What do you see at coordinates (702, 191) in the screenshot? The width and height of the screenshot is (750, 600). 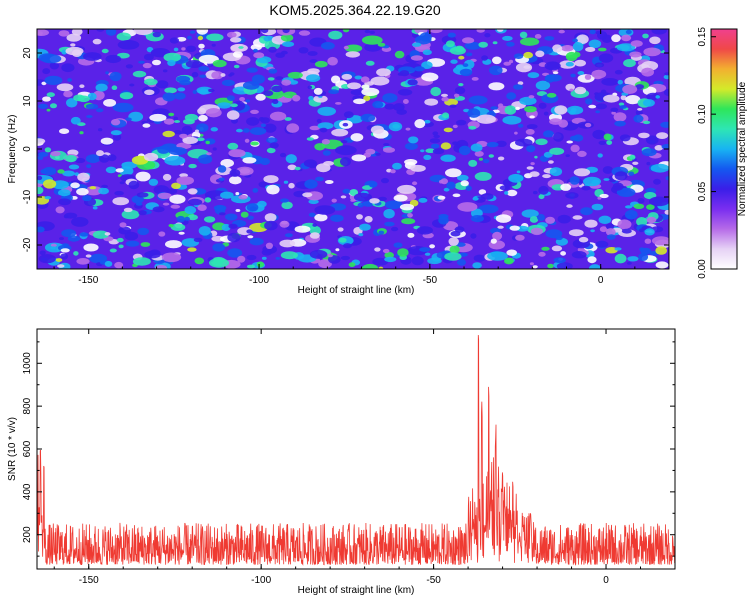 I see `colorbar-tick-label: 0.05` at bounding box center [702, 191].